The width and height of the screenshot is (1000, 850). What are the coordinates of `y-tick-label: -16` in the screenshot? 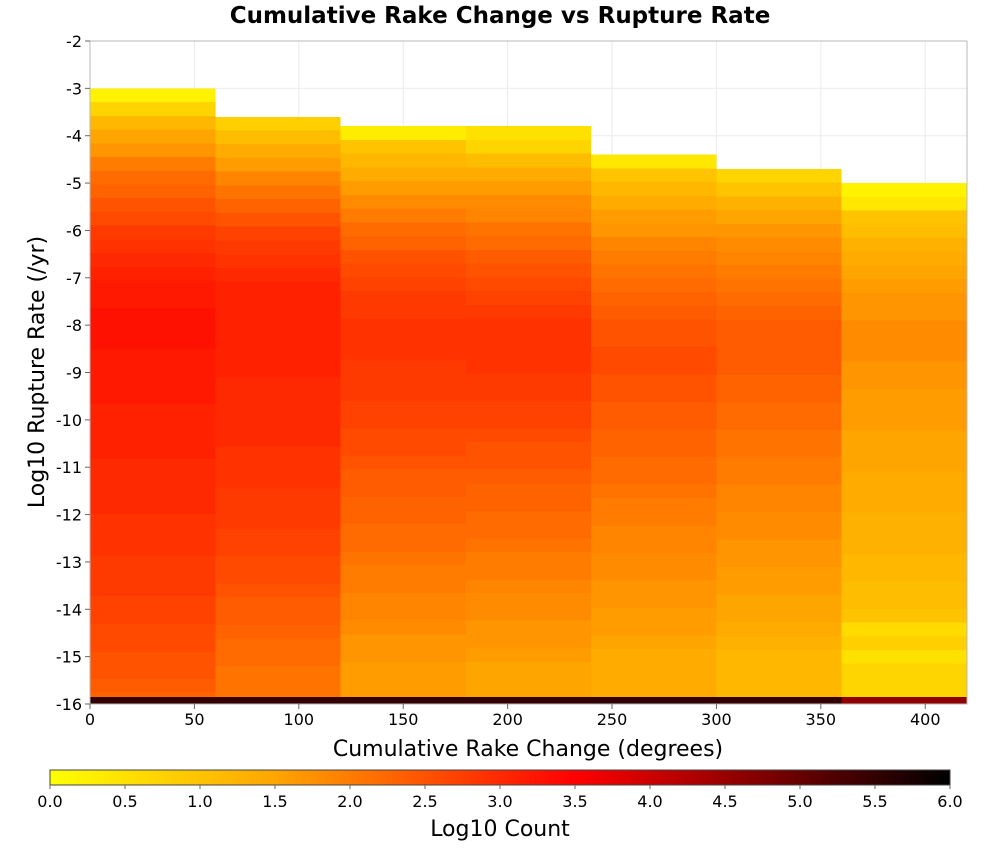 It's located at (69, 704).